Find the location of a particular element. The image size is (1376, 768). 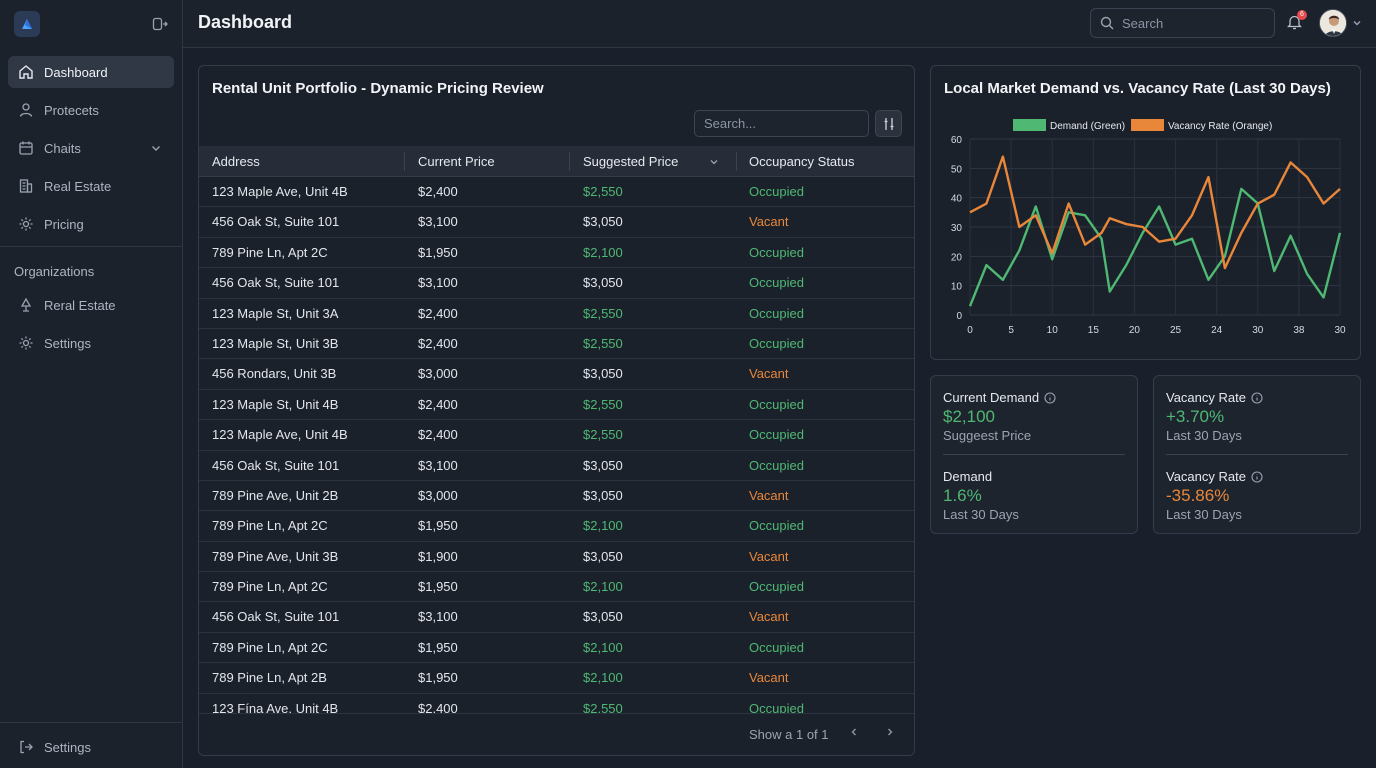

building-icon is located at coordinates (26, 186).